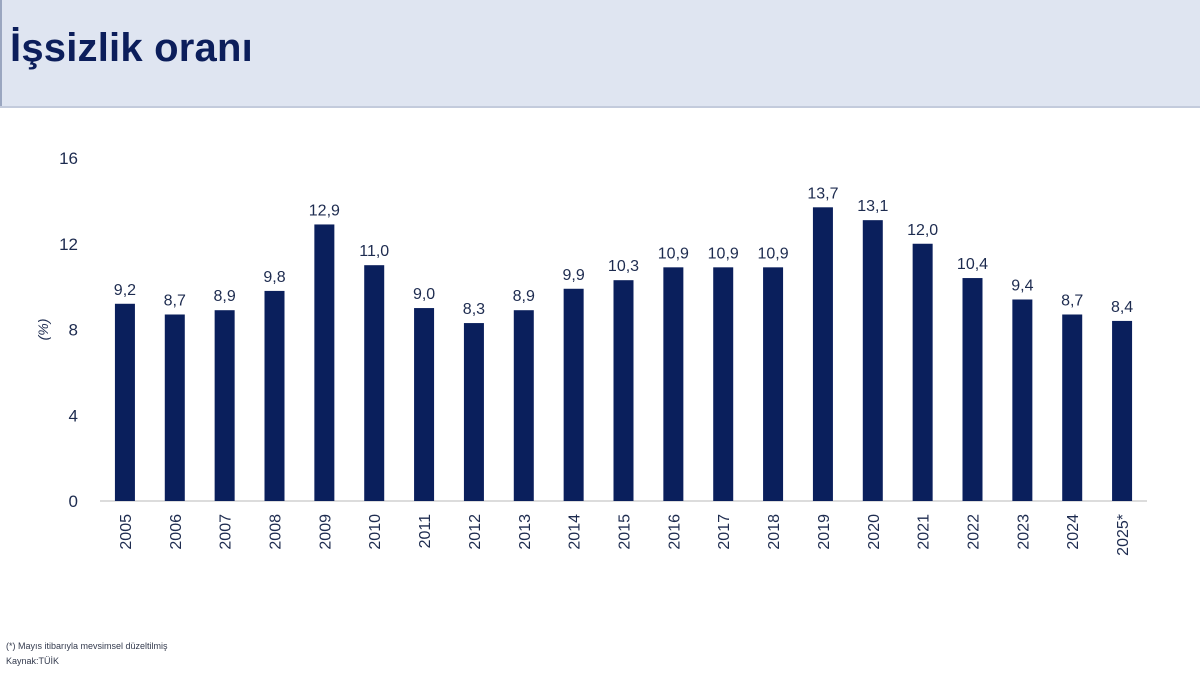 This screenshot has height=675, width=1200. I want to click on x-tick-label: 2008, so click(276, 532).